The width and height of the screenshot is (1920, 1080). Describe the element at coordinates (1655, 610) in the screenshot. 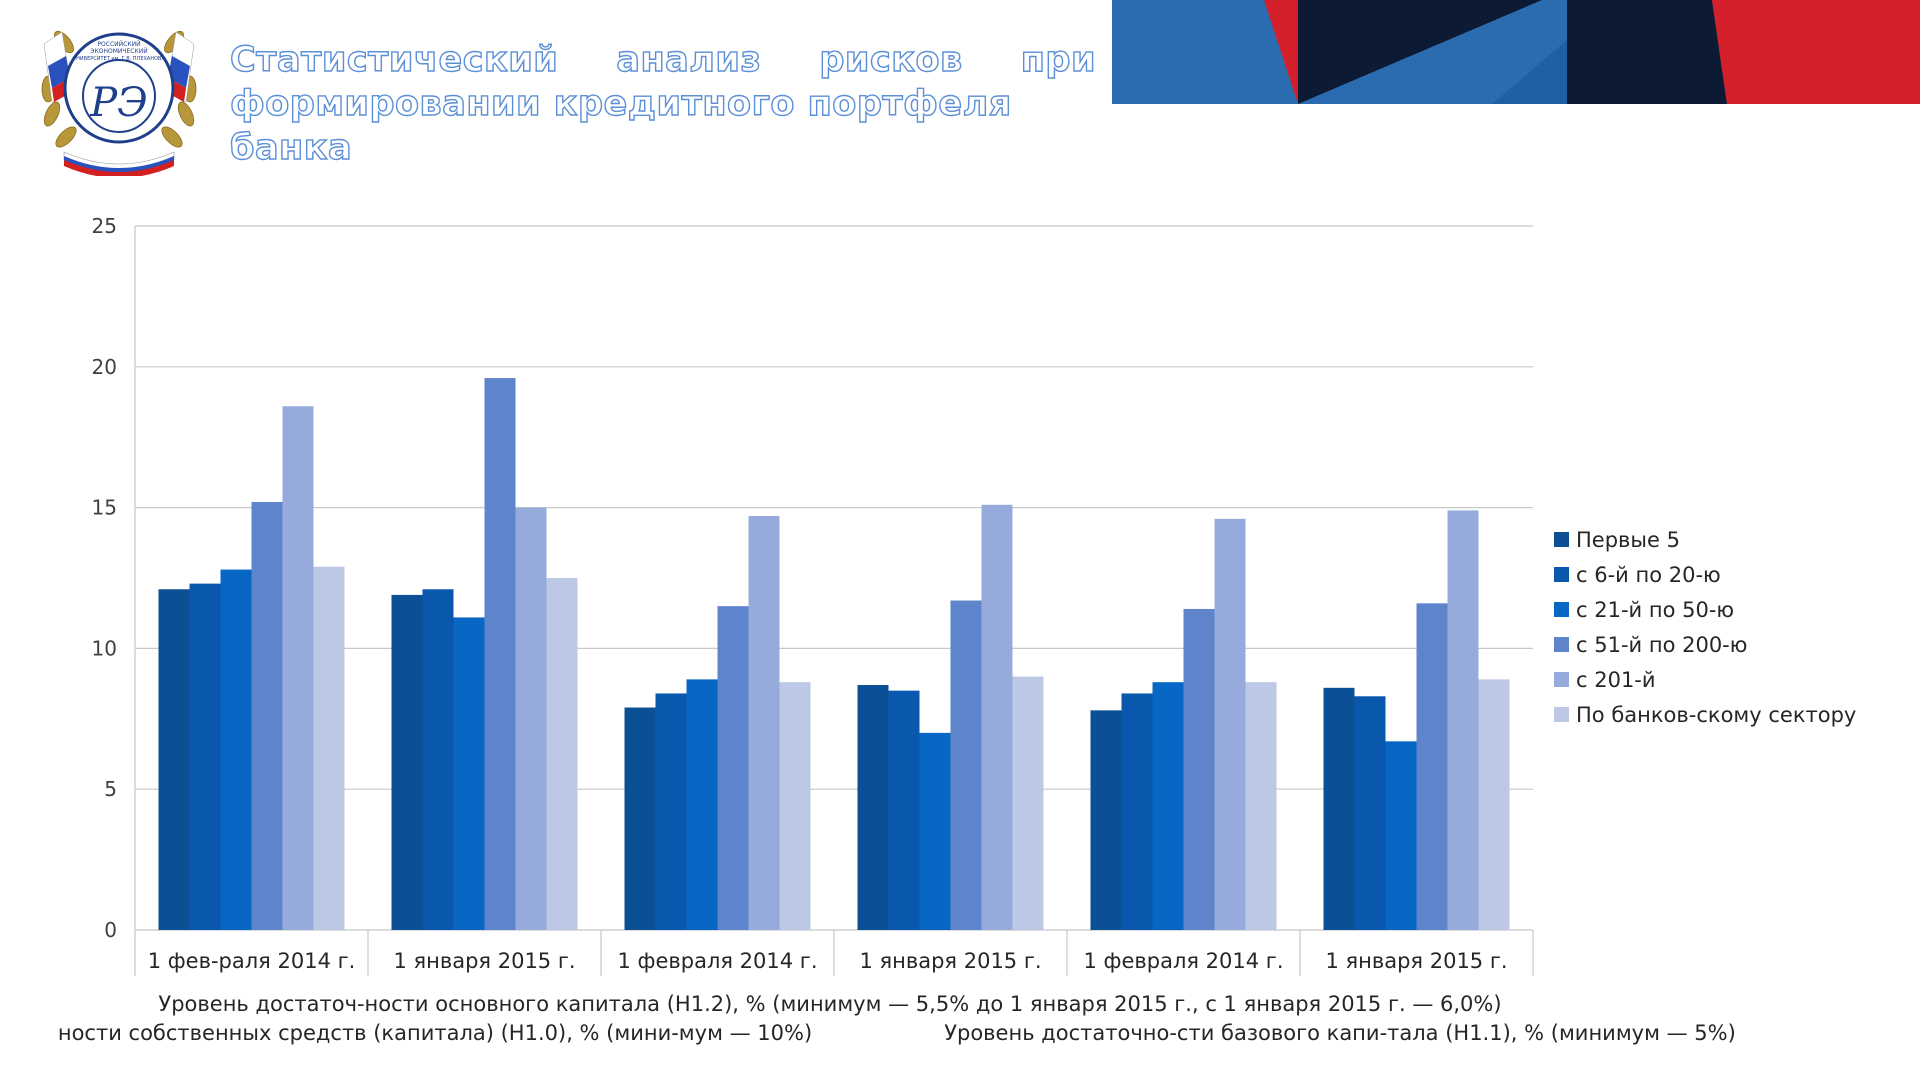

I see `legend-label: с 21-й по 50-ю` at that location.